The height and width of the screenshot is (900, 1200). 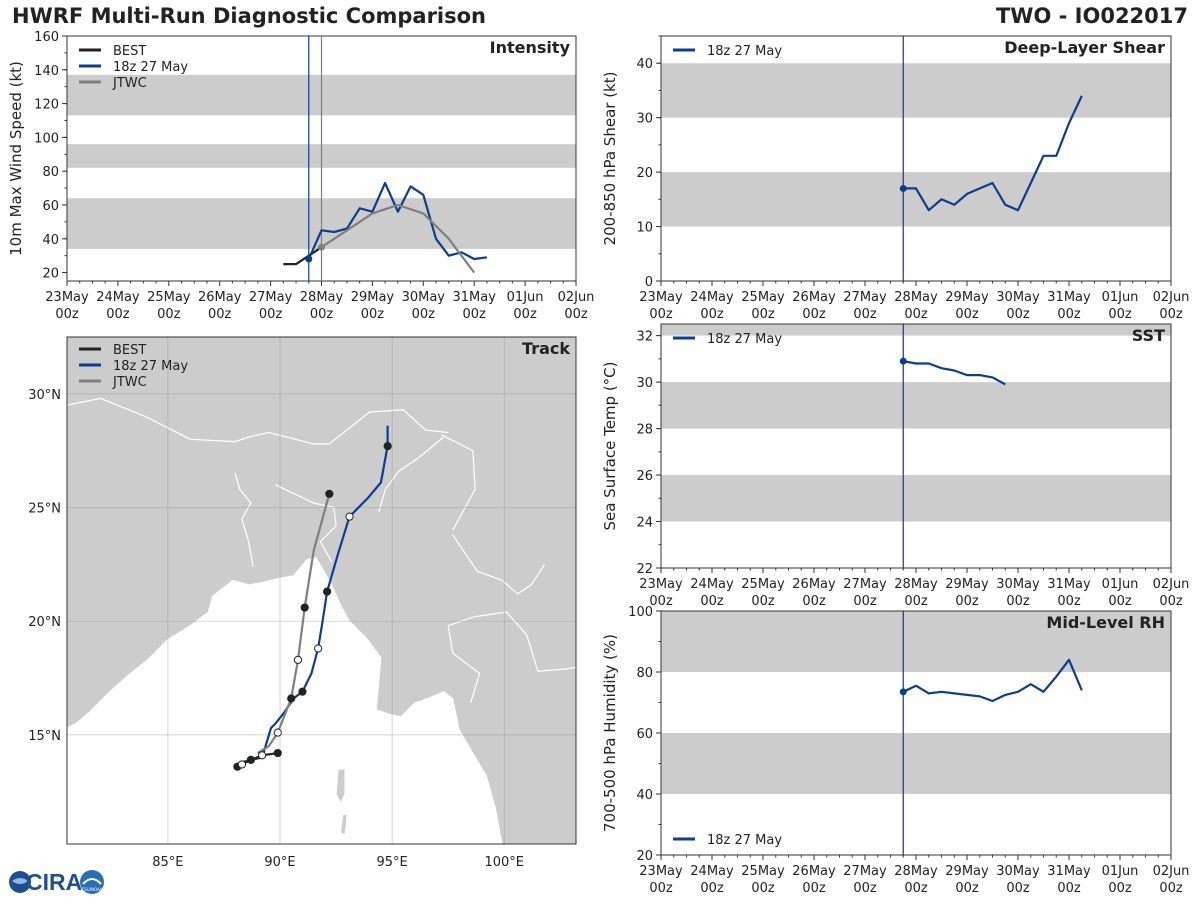 I want to click on rh-series-point, so click(x=903, y=692).